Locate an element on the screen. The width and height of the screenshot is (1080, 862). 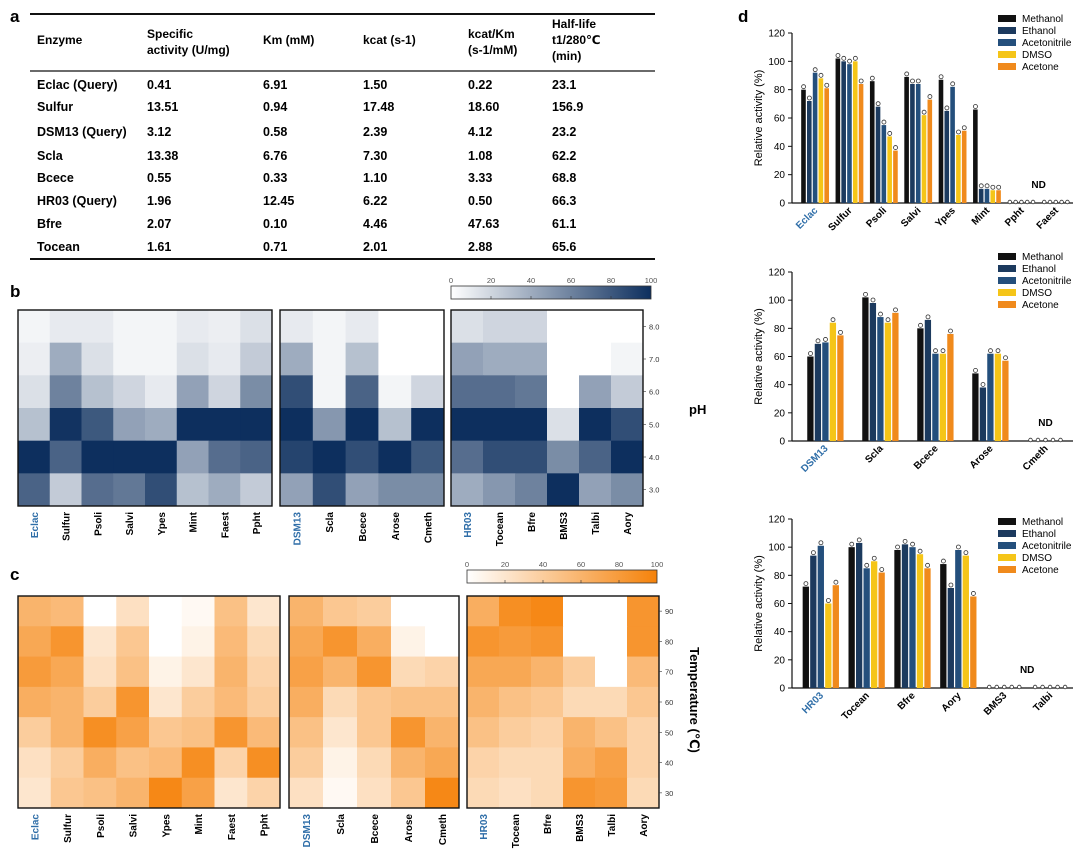
heat-column-label: Arose is located at coordinates (396, 526).